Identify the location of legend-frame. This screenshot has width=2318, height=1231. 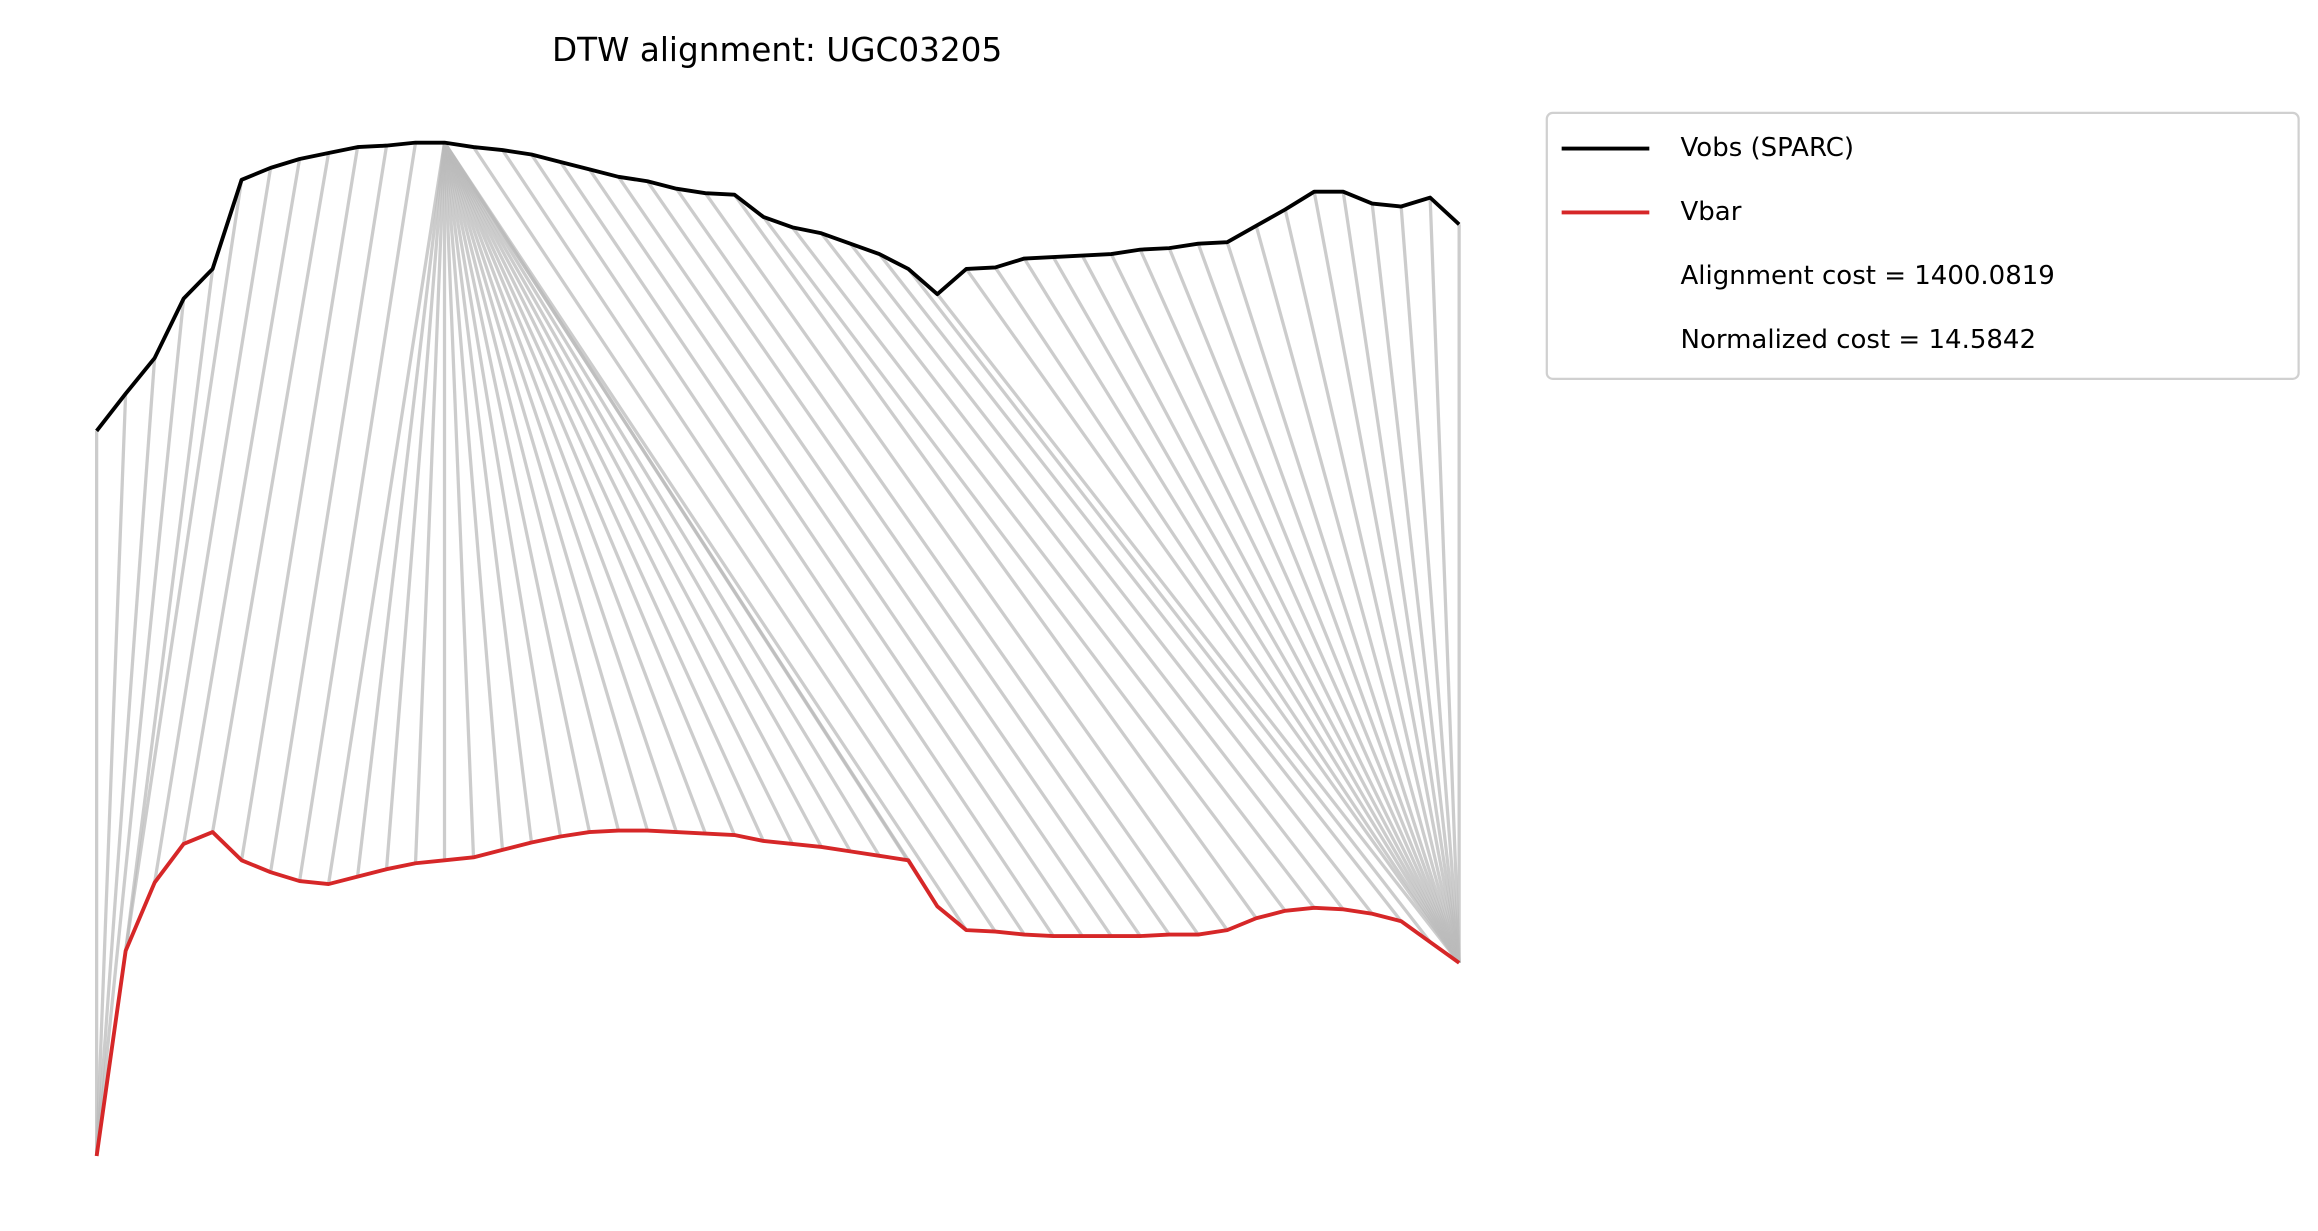
(1922, 245).